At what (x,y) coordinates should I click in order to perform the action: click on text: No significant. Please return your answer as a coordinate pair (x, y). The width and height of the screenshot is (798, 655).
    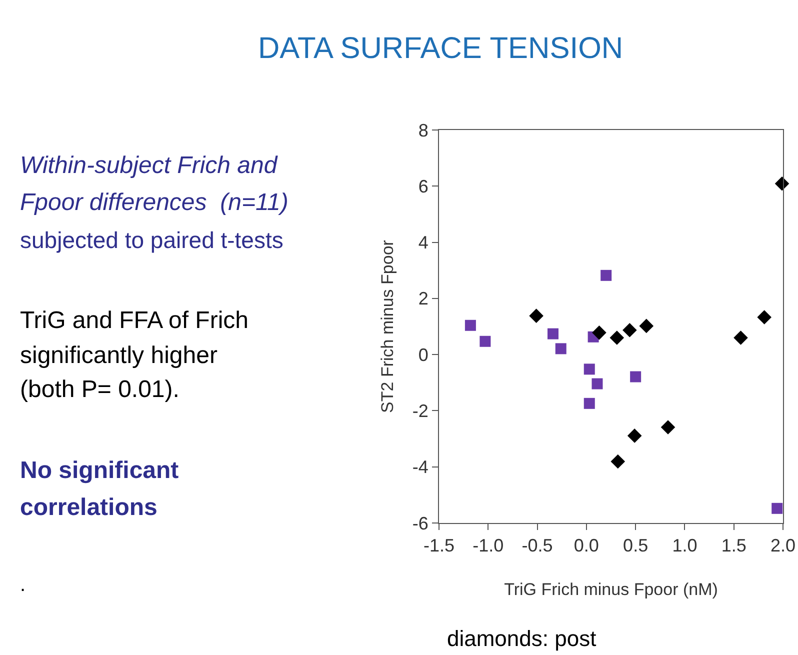
    Looking at the image, I should click on (99, 470).